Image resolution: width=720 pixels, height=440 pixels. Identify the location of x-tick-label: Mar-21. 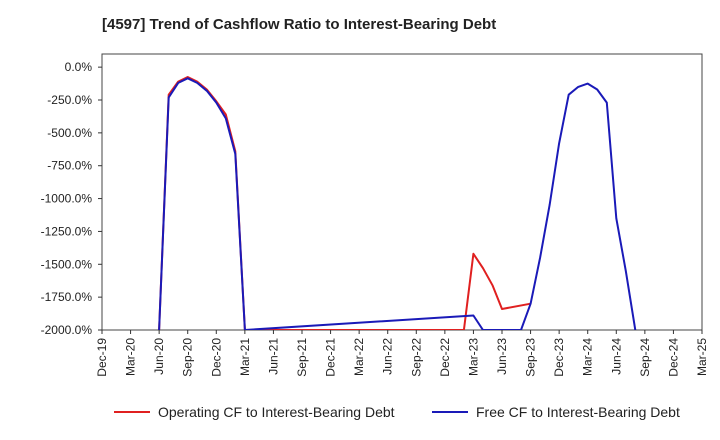
(245, 357).